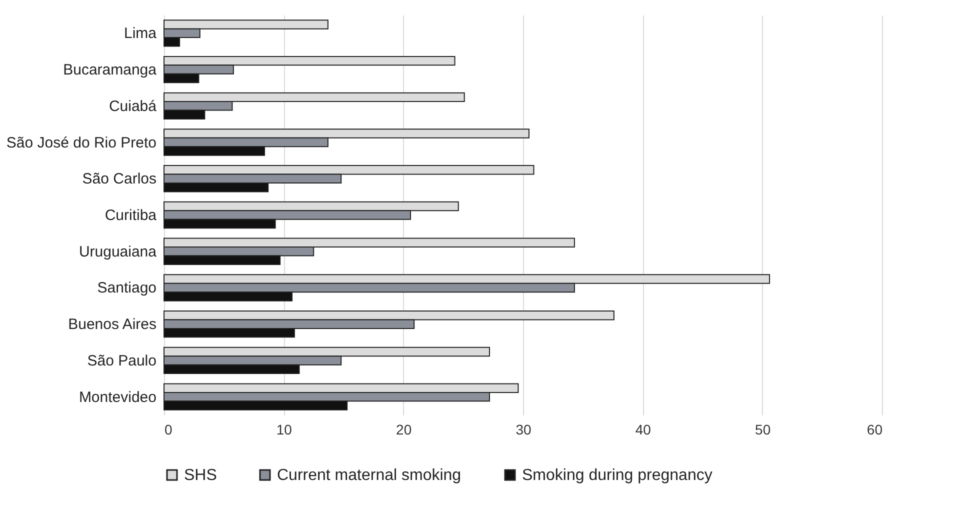 The height and width of the screenshot is (506, 973). Describe the element at coordinates (200, 475) in the screenshot. I see `legend-label: SHS` at that location.